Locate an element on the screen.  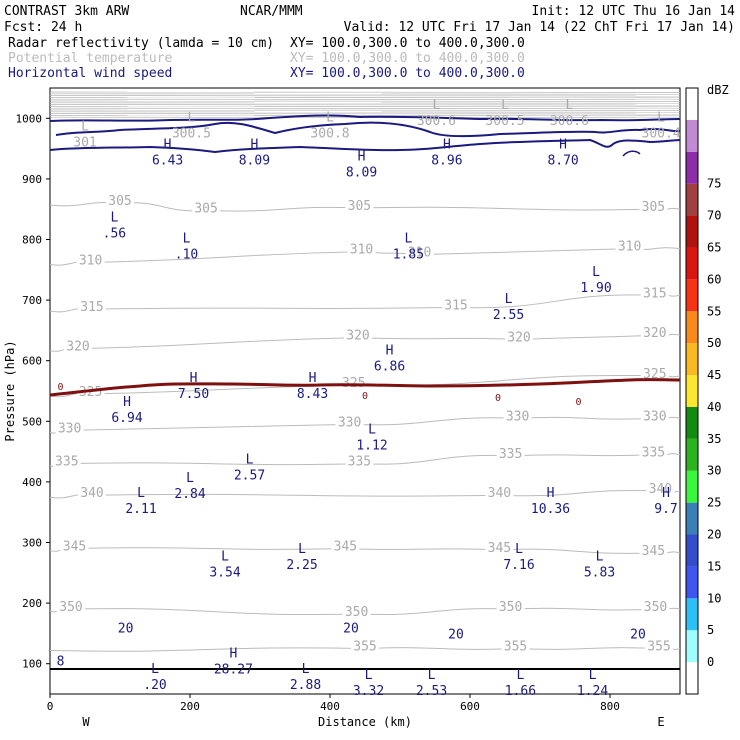
wind-extremum-value: 28.27 is located at coordinates (233, 670).